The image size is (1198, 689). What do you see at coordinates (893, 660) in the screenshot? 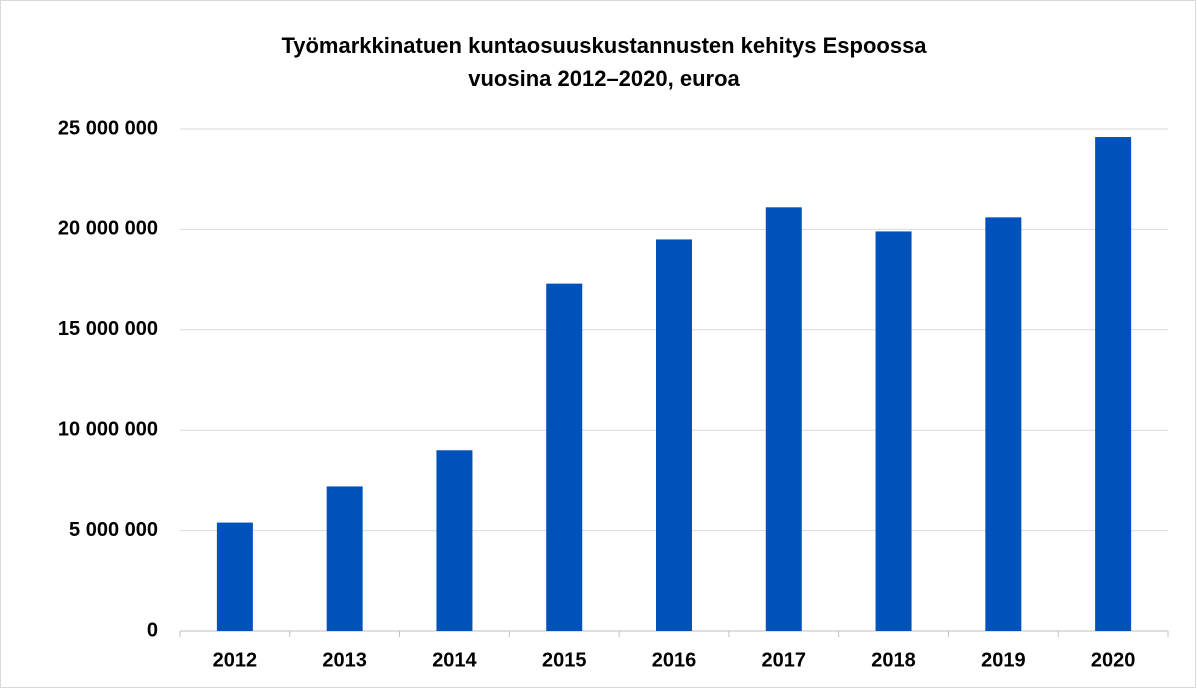
I see `x-tick-label: 2018` at bounding box center [893, 660].